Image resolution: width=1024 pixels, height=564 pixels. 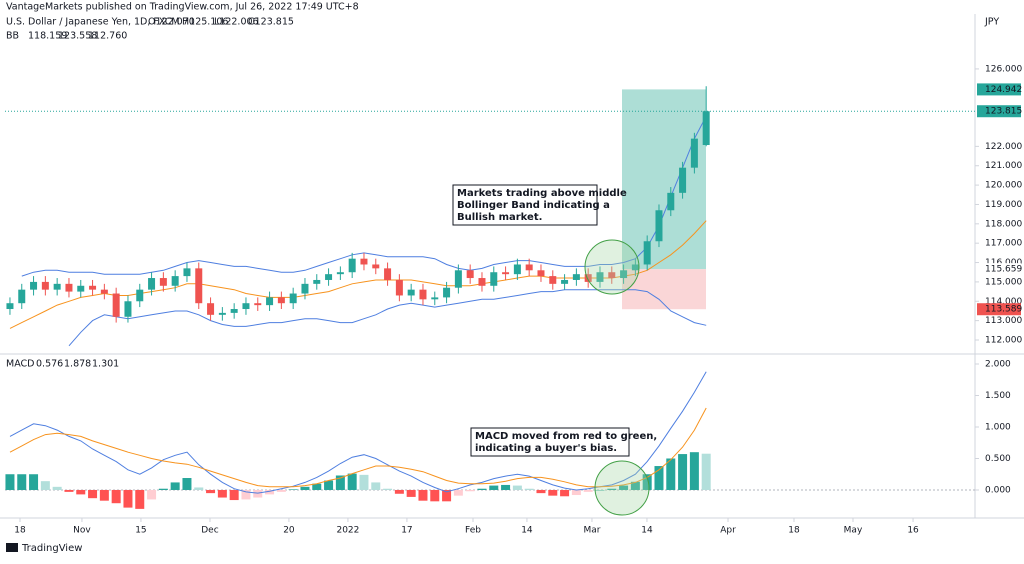 I want to click on symbol: U.S. Dollar / Japanese Yen, 1D, FXCM, so click(x=93, y=22).